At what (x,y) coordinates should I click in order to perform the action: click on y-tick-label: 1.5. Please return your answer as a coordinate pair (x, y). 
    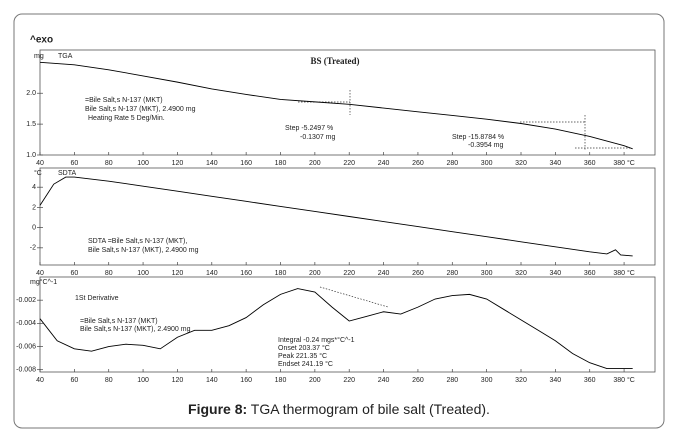
    Looking at the image, I should click on (31, 124).